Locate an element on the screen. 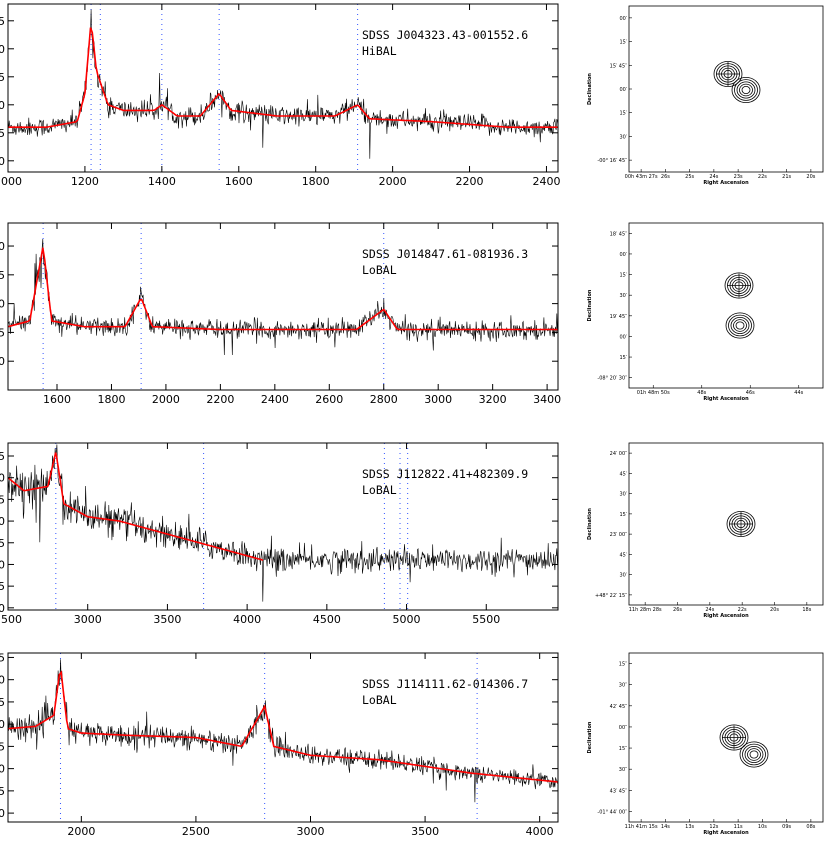  x-tick-label: 2000 is located at coordinates (166, 399).